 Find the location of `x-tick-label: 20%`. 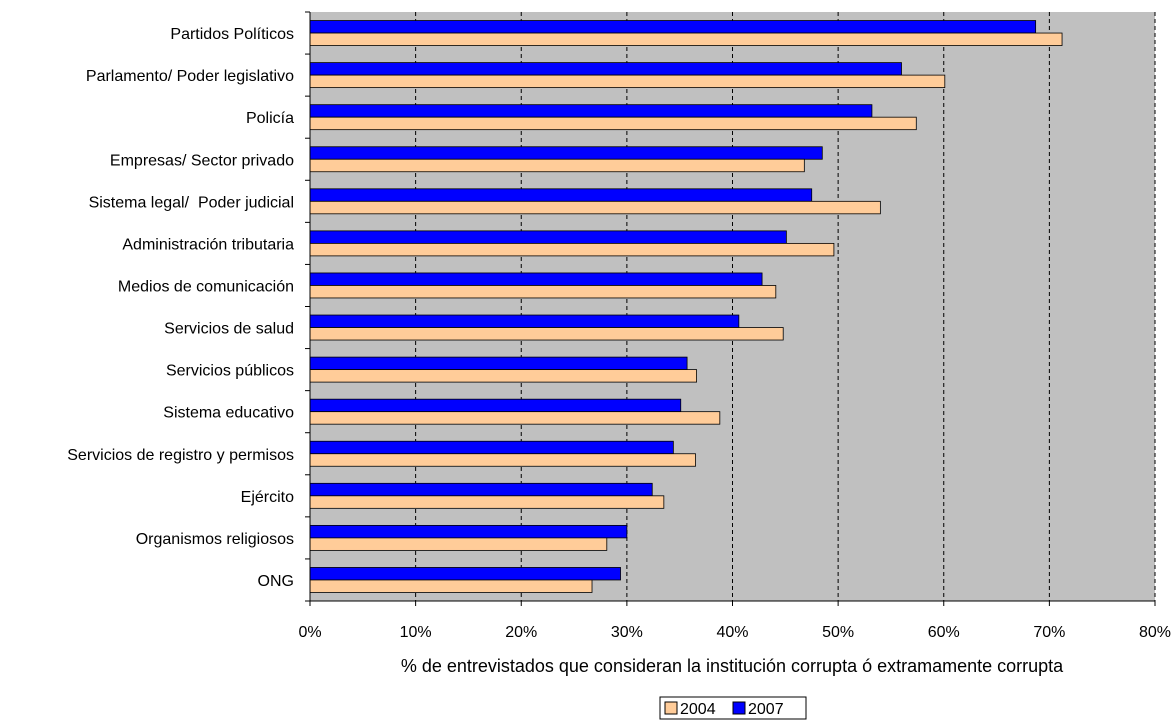

x-tick-label: 20% is located at coordinates (521, 632).